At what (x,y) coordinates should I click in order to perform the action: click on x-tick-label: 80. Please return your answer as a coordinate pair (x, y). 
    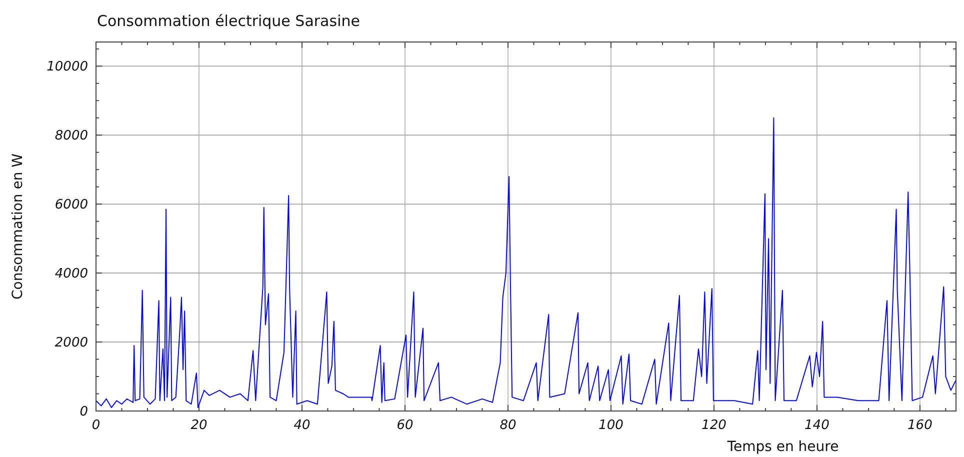
    Looking at the image, I should click on (508, 425).